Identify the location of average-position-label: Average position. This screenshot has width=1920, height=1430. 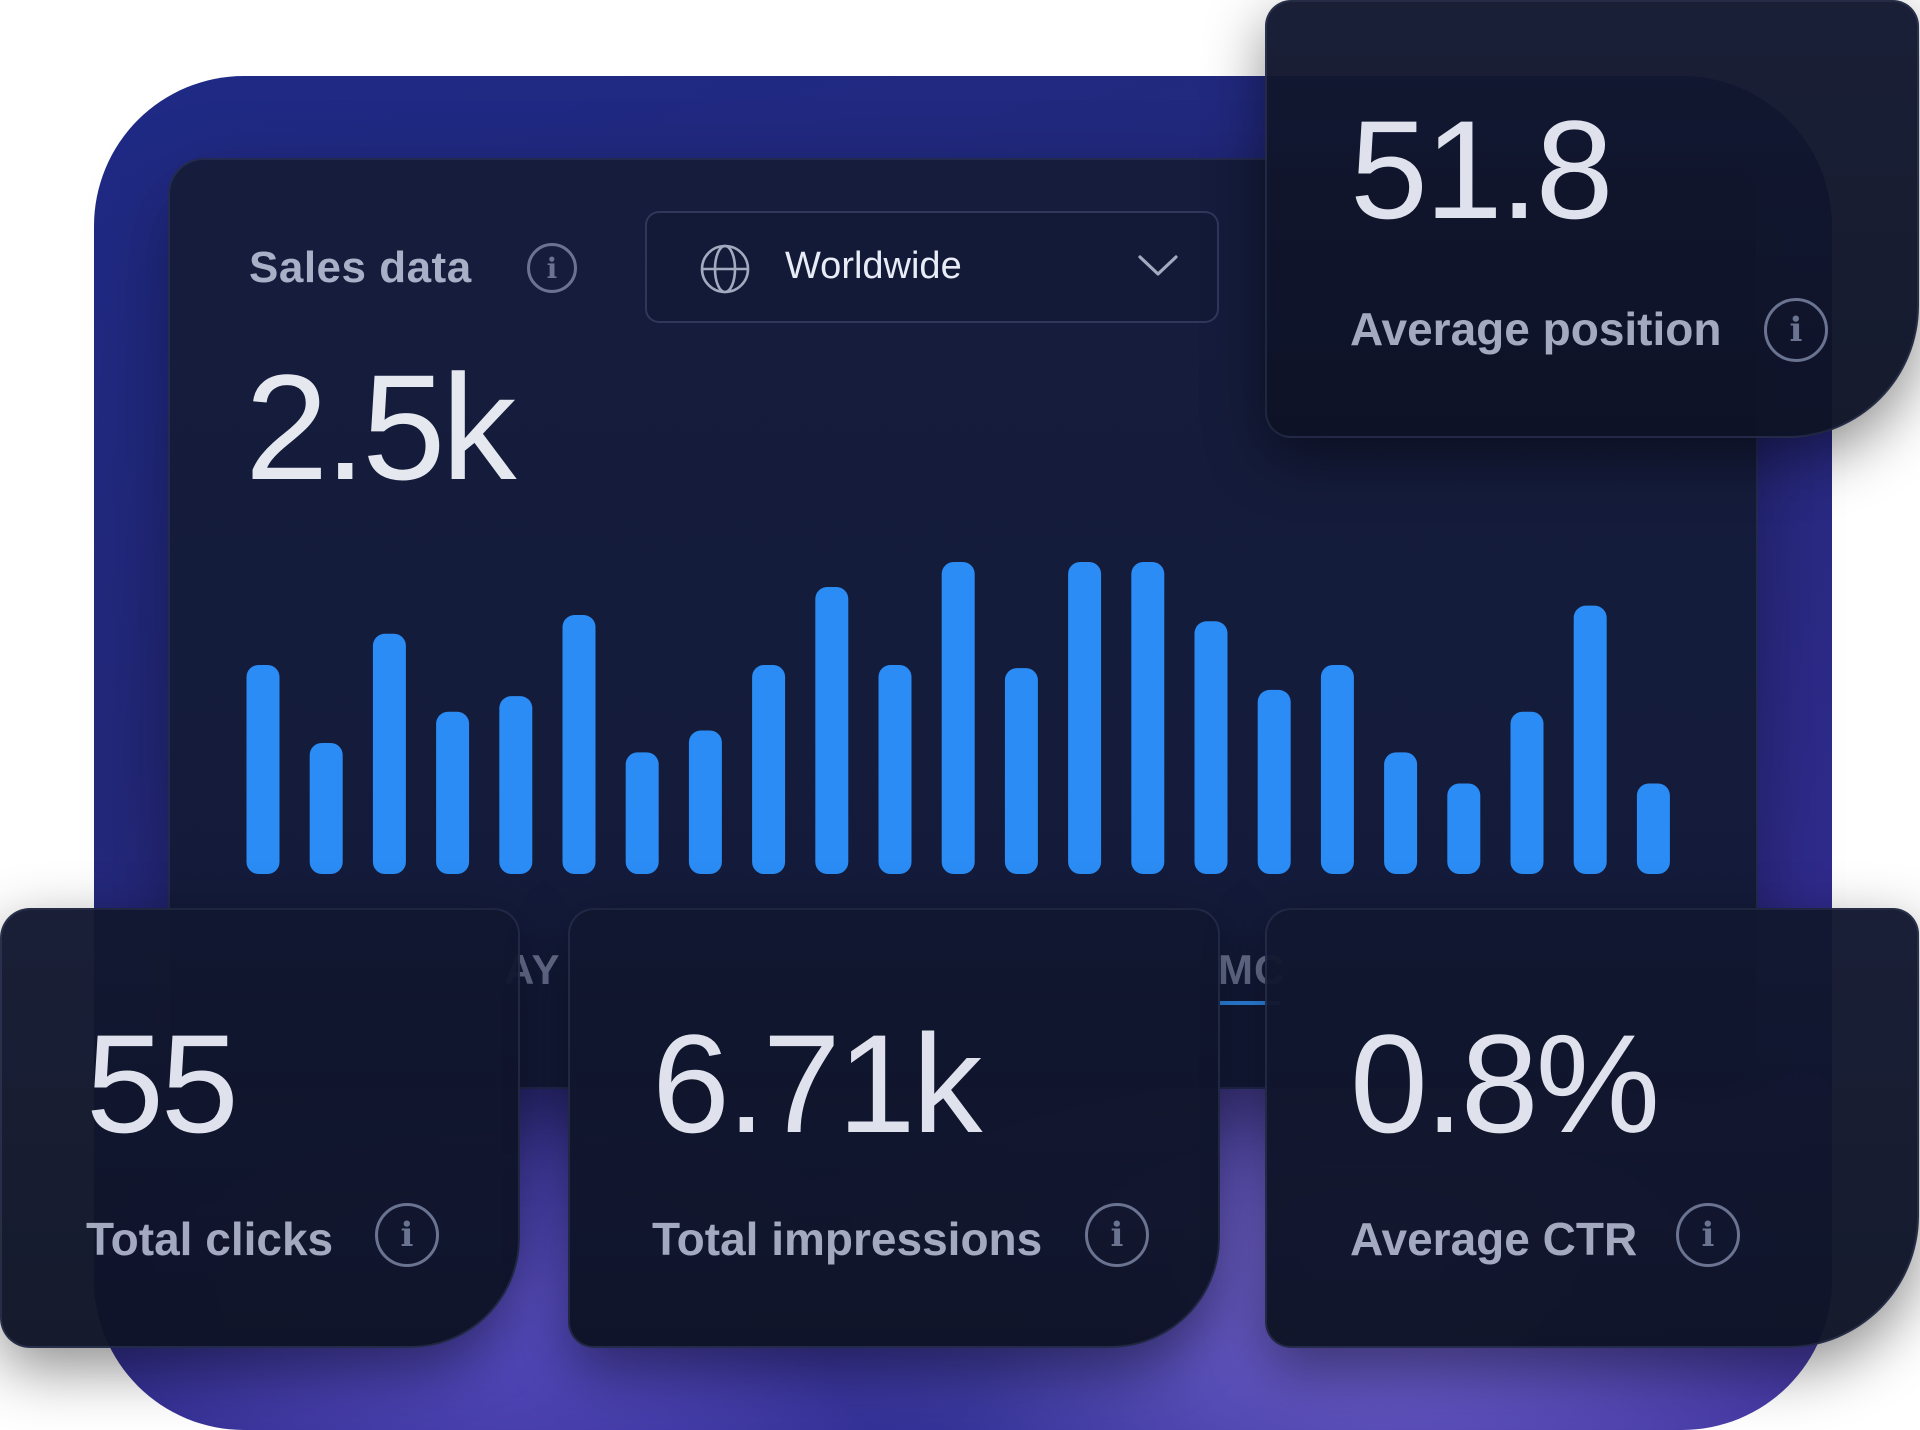
(1536, 329).